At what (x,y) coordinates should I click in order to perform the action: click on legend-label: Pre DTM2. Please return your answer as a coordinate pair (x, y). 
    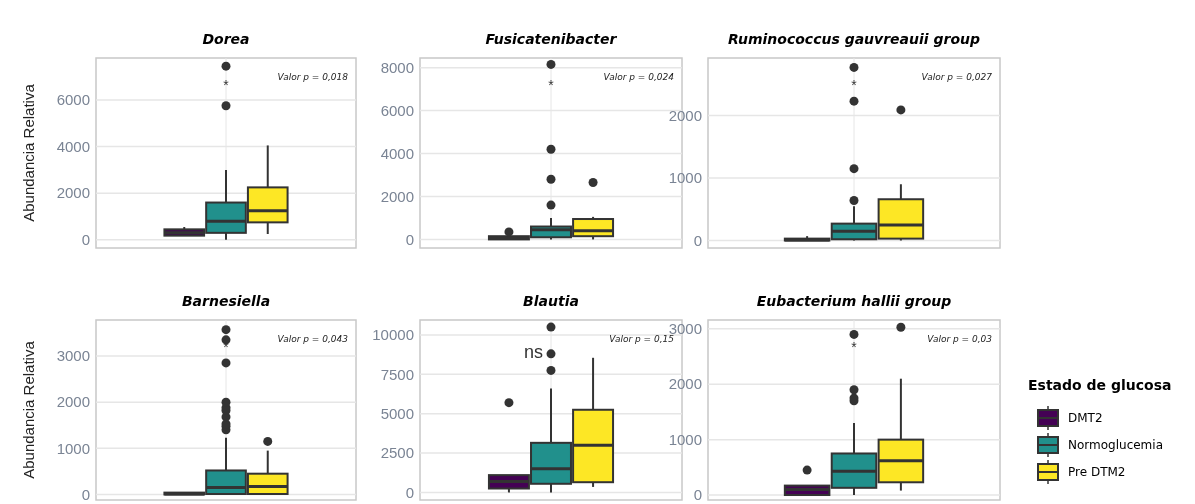
    Looking at the image, I should click on (1097, 472).